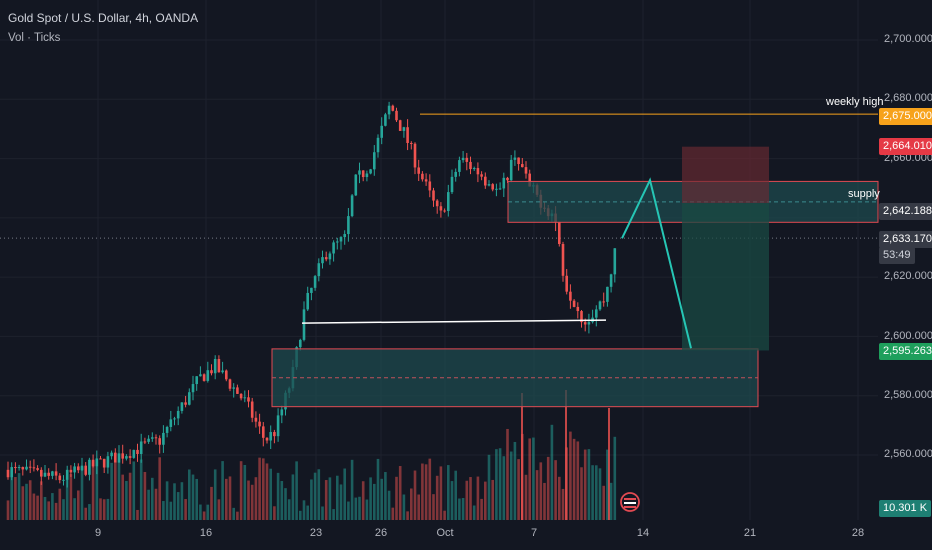  What do you see at coordinates (34, 38) in the screenshot?
I see `volume-indicator-label: Vol · Ticks` at bounding box center [34, 38].